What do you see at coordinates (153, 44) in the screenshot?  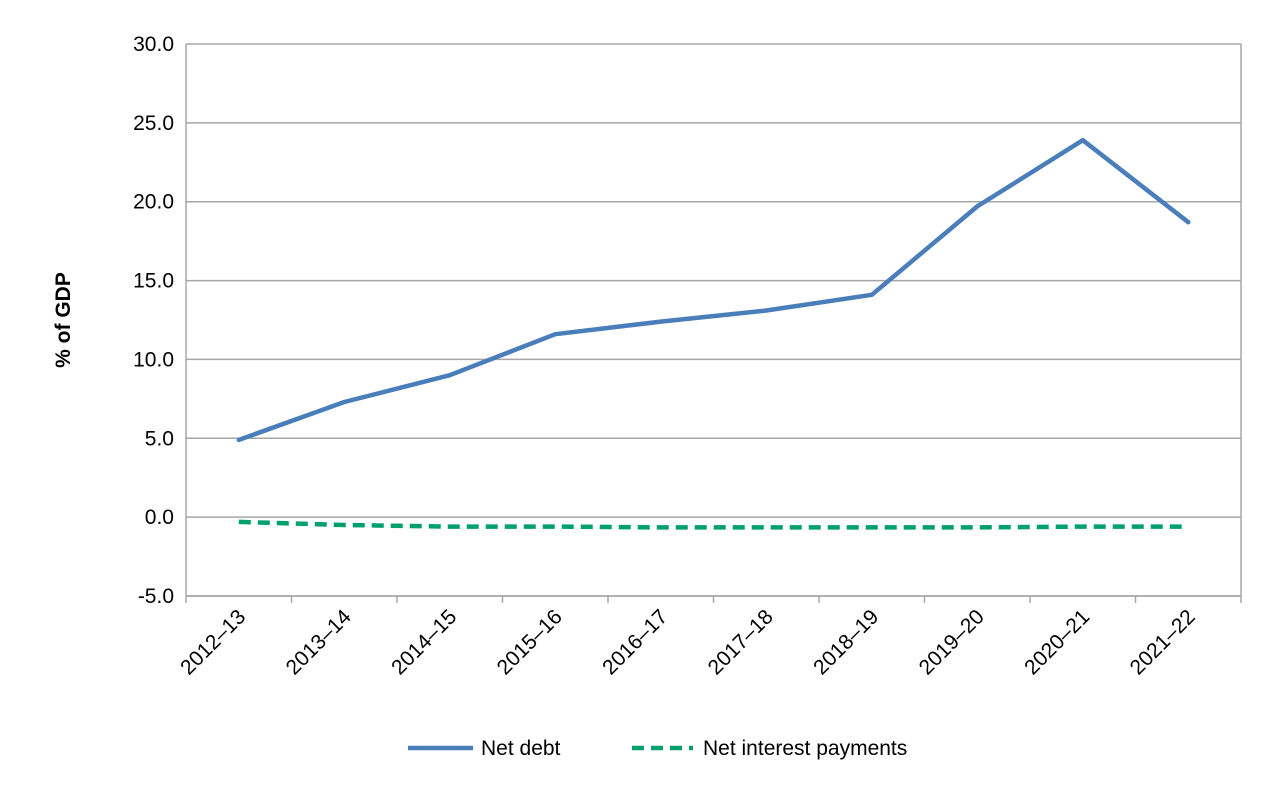 I see `y-tick-label: 30.0` at bounding box center [153, 44].